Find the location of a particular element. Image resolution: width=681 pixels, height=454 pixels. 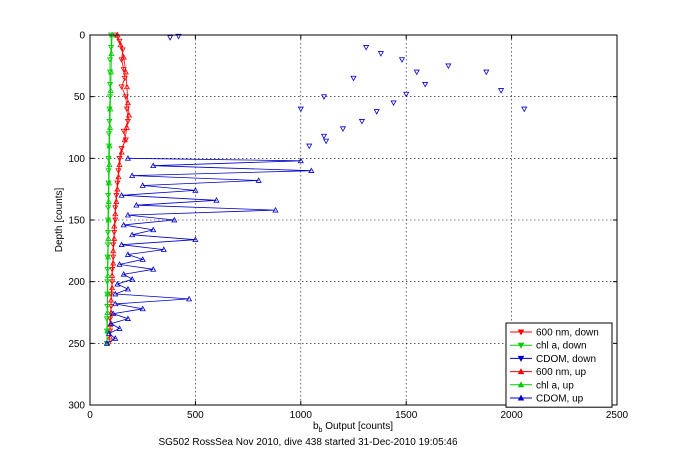

legend-entry: chl a, down is located at coordinates (548, 346).